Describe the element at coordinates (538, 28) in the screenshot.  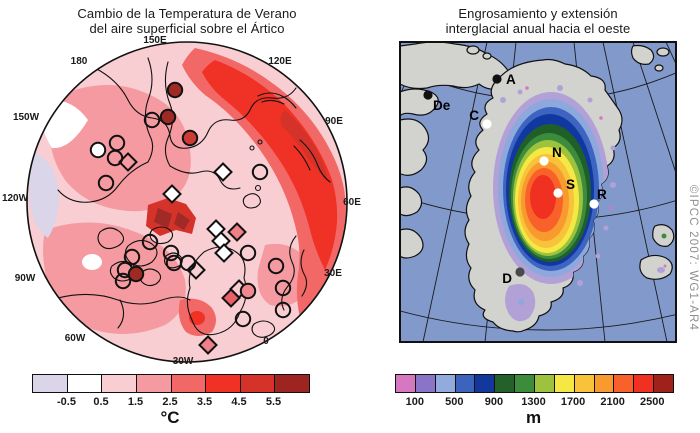
I see `right-title-line2: interglacial anual hacia el oeste` at that location.